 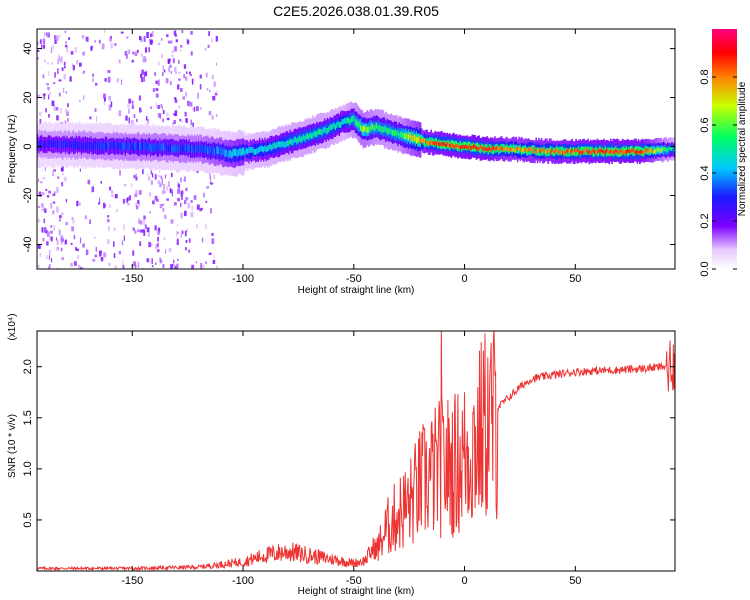 What do you see at coordinates (28, 196) in the screenshot?
I see `heatmap-y-tick-label: -20` at bounding box center [28, 196].